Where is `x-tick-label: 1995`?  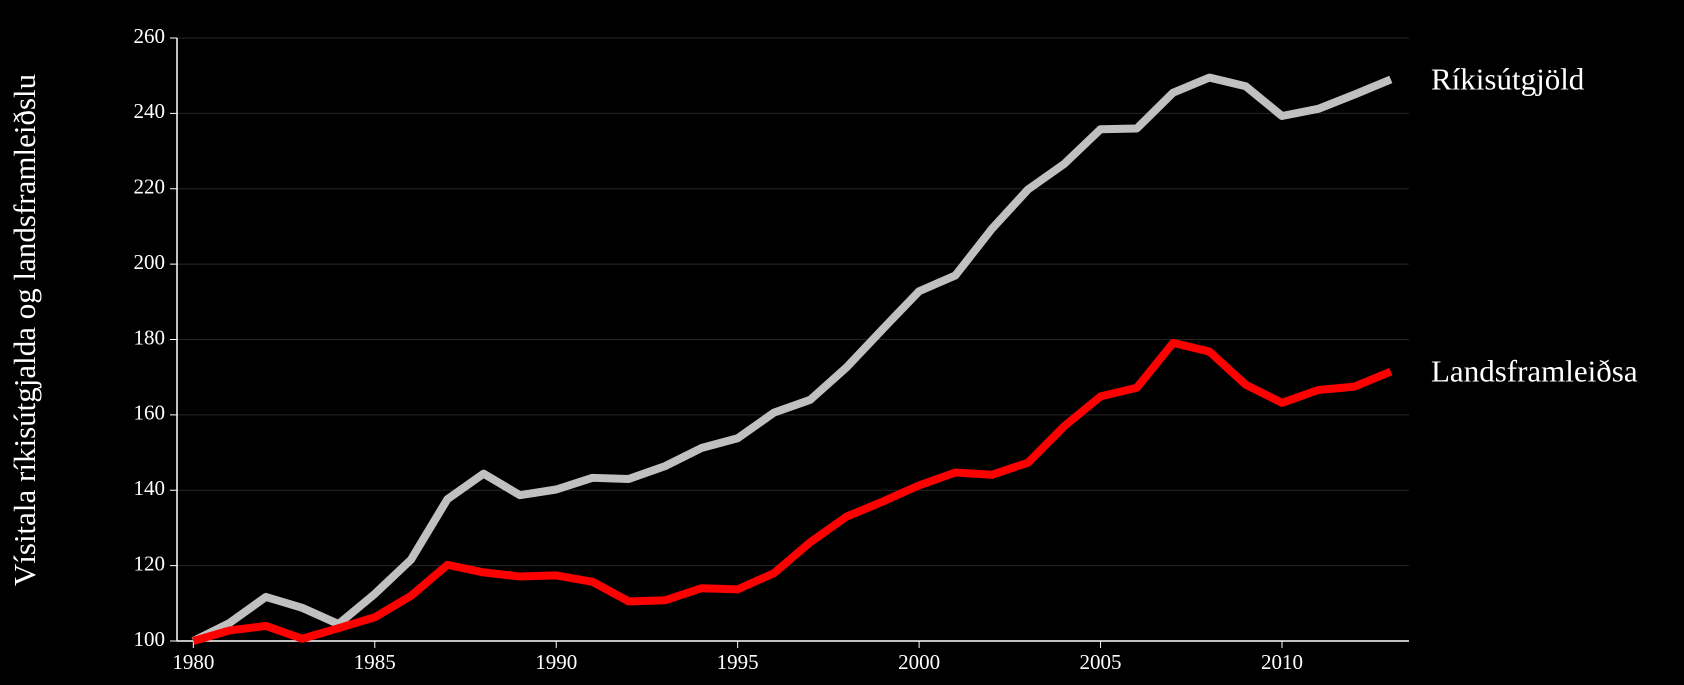
x-tick-label: 1995 is located at coordinates (738, 662).